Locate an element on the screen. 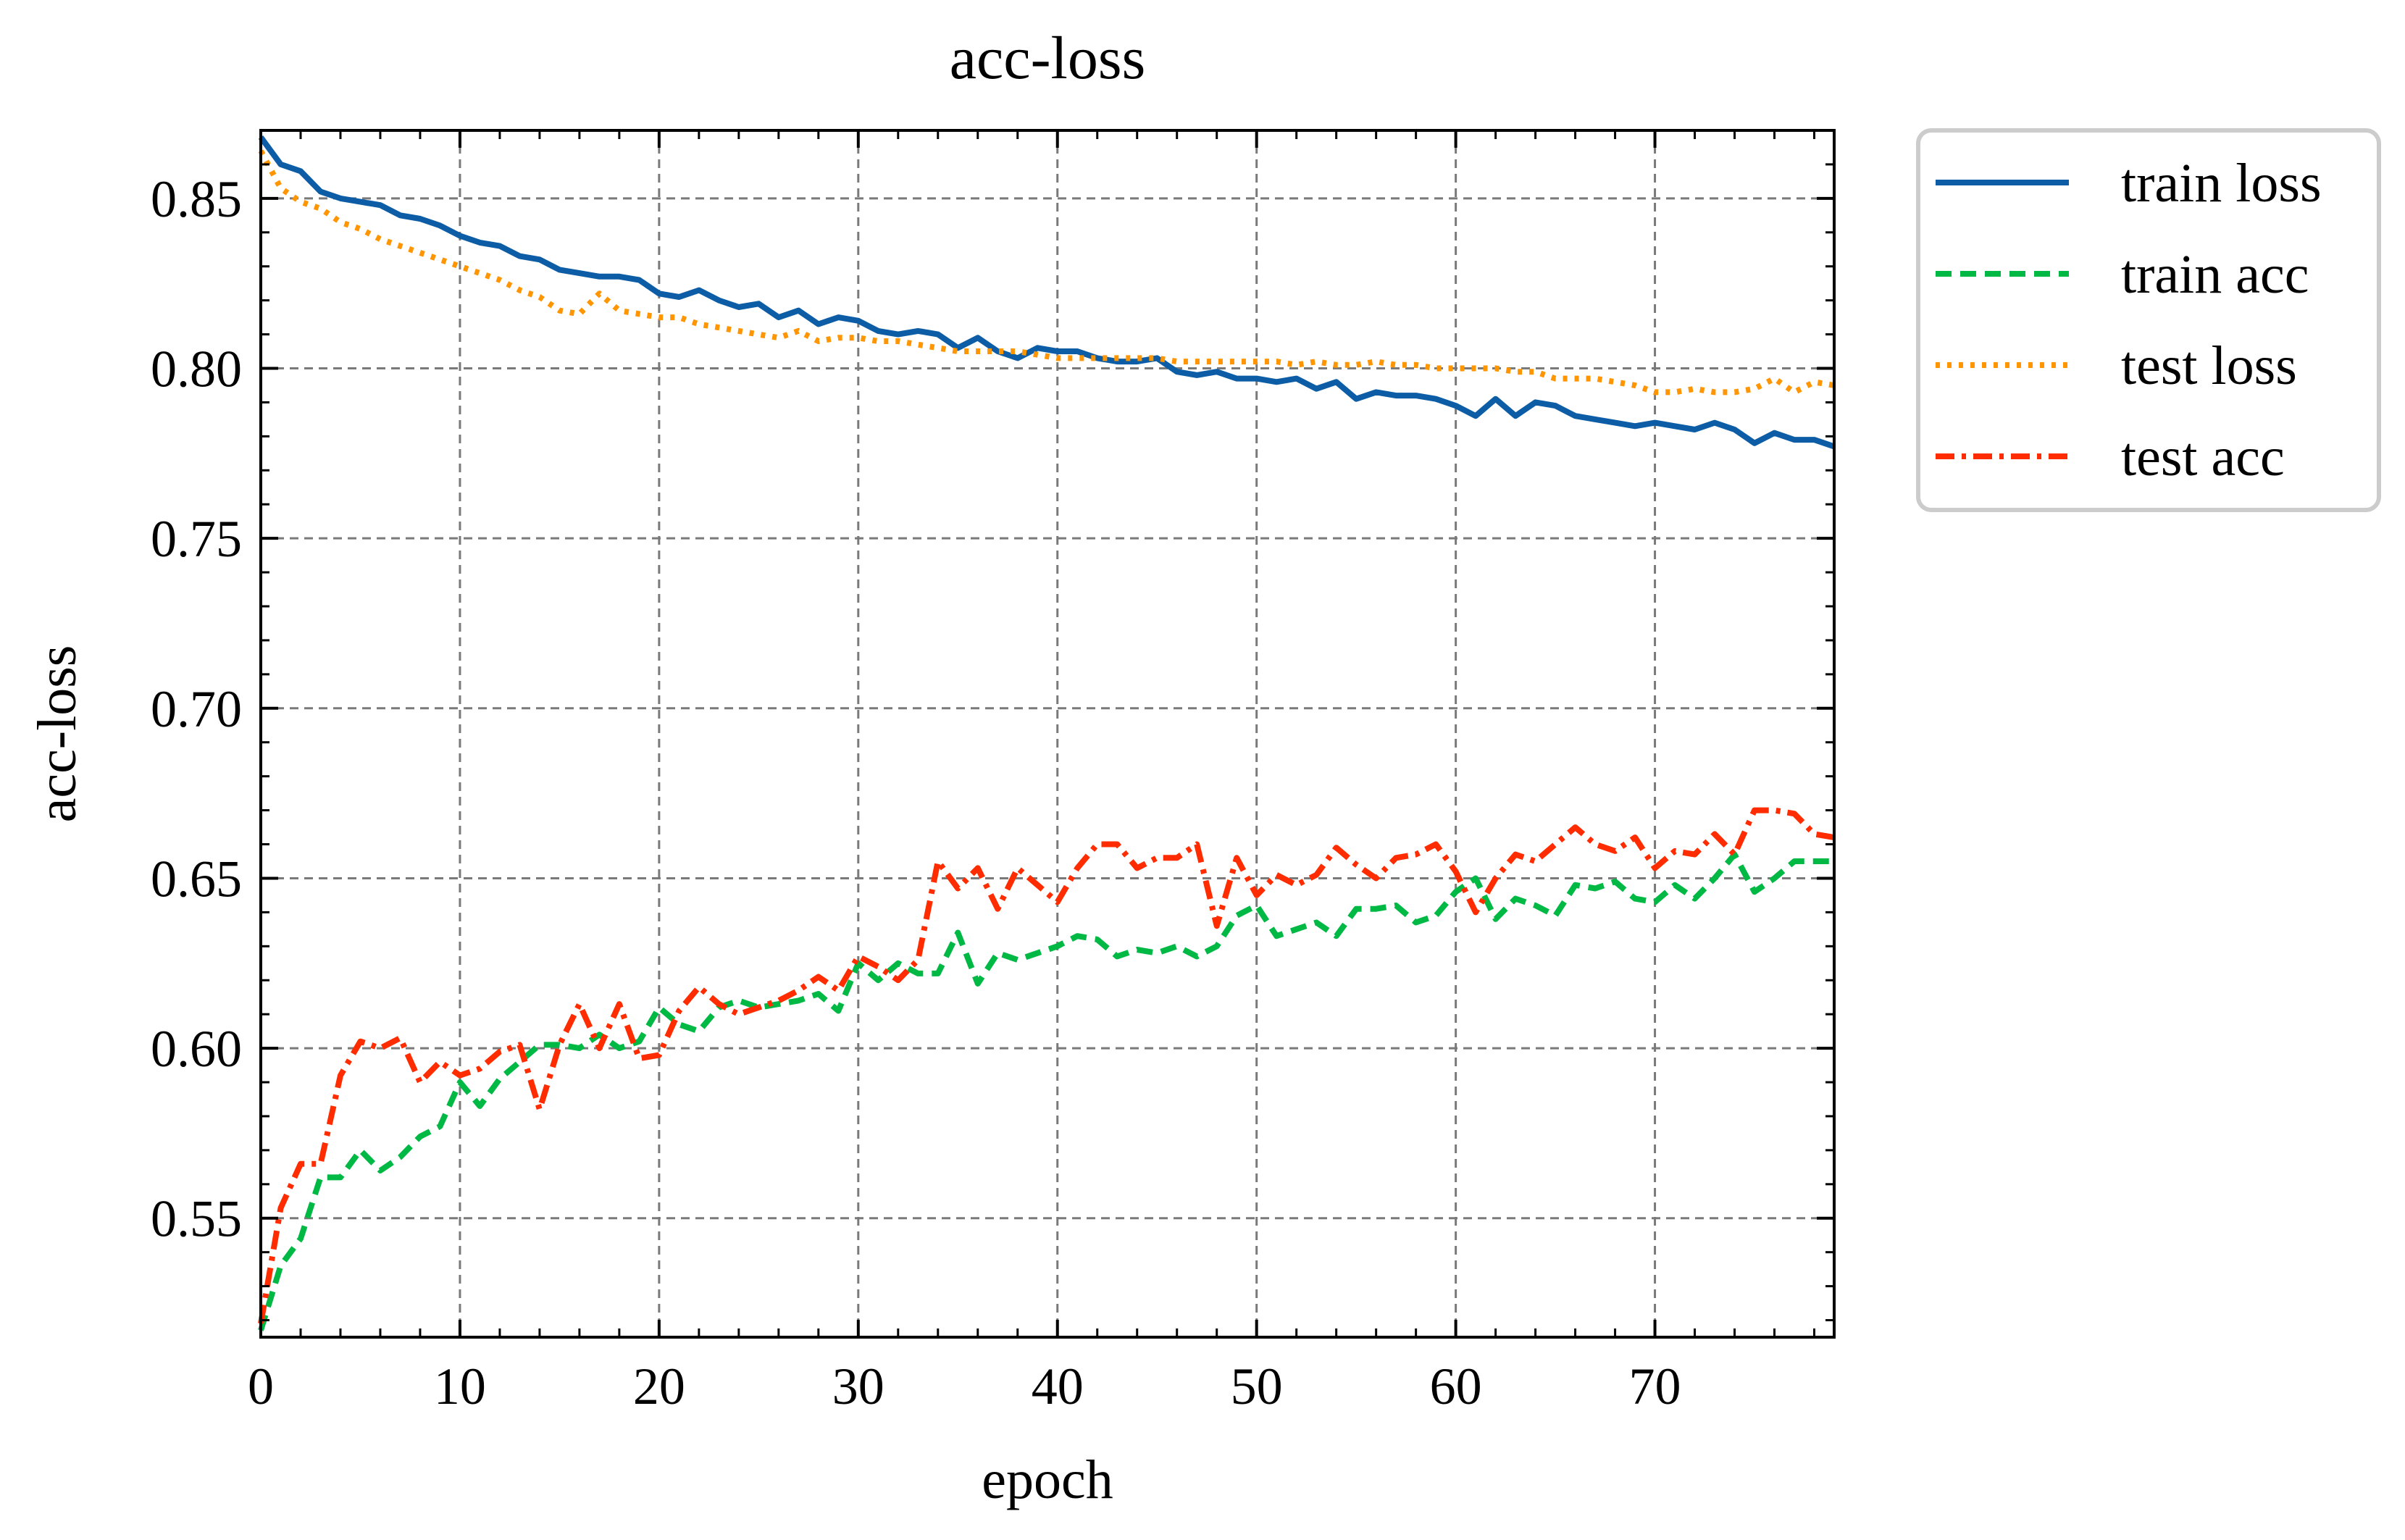 This screenshot has width=2405, height=1540. y-tick-label: 0.65 is located at coordinates (197, 879).